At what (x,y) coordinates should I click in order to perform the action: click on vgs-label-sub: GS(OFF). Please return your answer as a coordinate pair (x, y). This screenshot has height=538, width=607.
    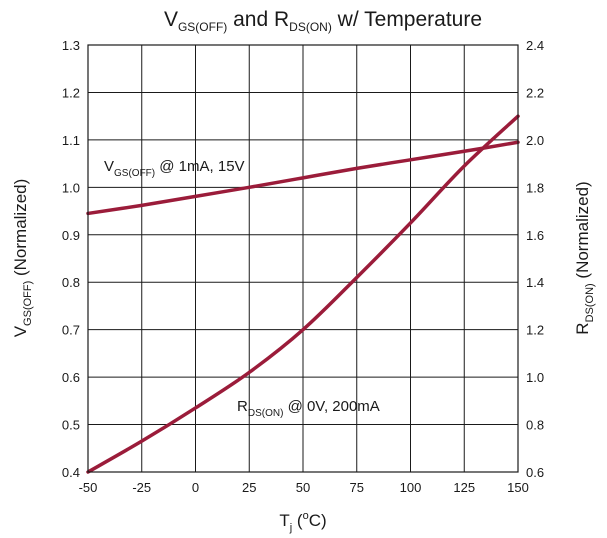
    Looking at the image, I should click on (134, 173).